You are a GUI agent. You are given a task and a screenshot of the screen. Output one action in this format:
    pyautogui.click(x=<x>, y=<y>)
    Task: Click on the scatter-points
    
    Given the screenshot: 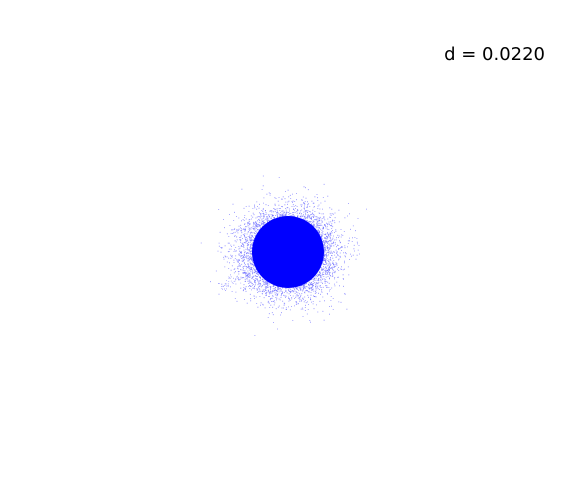 What is the action you would take?
    pyautogui.click(x=283, y=255)
    